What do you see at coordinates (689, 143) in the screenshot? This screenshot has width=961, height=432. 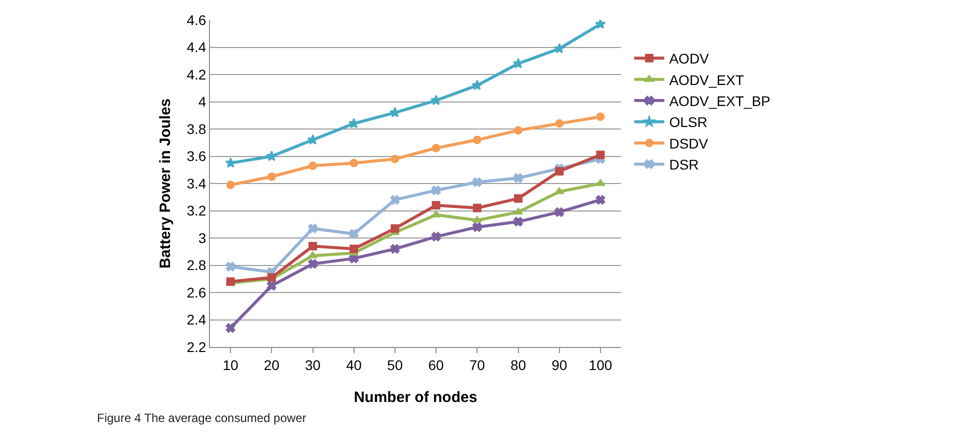 I see `legend-label: DSDV` at bounding box center [689, 143].